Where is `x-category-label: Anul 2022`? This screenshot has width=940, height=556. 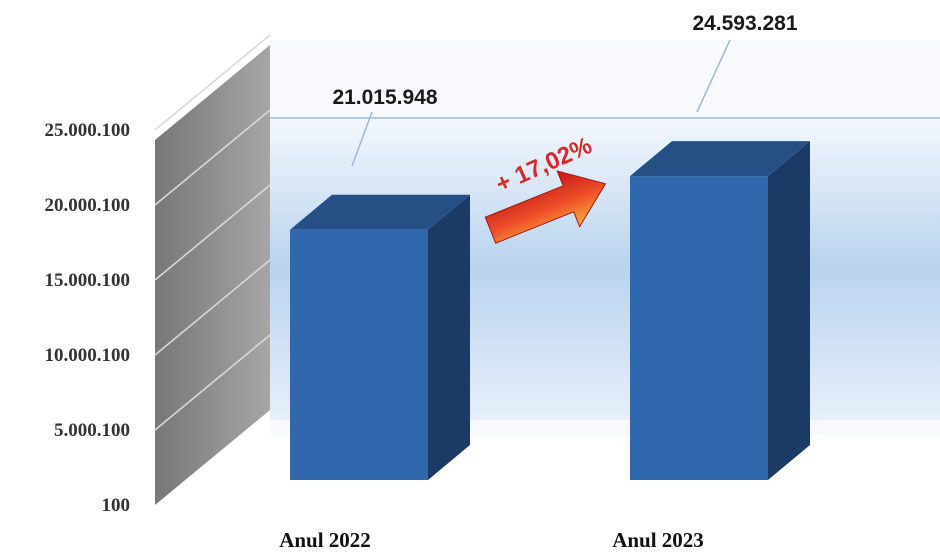 x-category-label: Anul 2022 is located at coordinates (325, 539).